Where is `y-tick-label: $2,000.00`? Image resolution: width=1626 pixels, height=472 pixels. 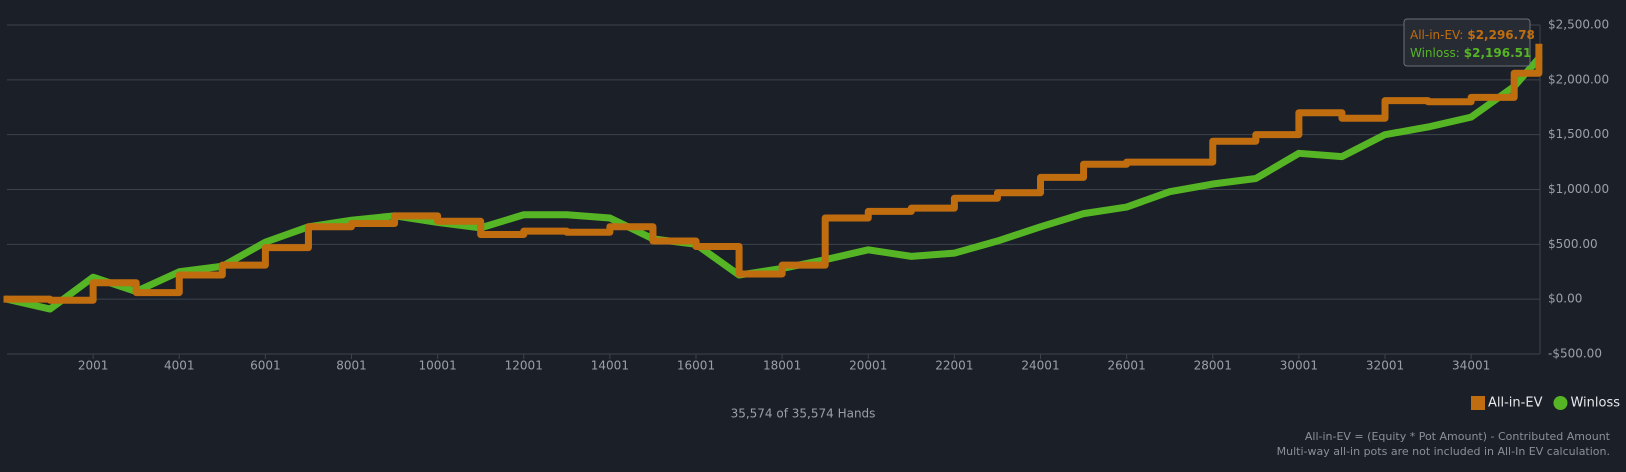
y-tick-label: $2,000.00 is located at coordinates (1578, 79).